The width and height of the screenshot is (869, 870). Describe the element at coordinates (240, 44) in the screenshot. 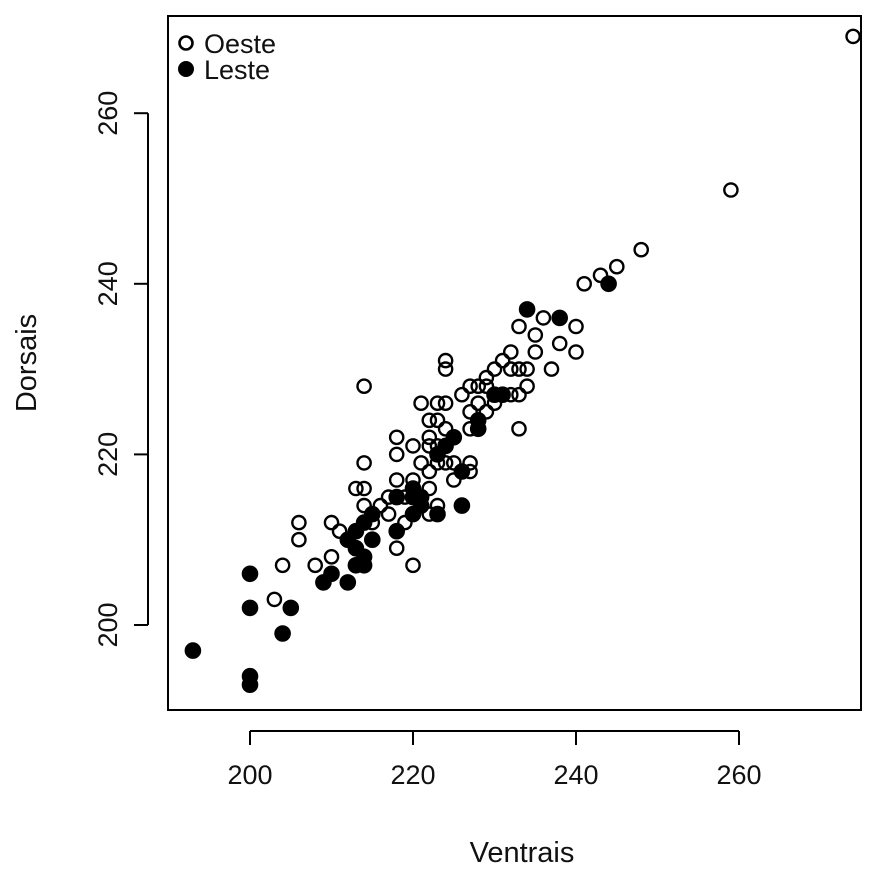

I see `legend-label-oeste: Oeste` at that location.